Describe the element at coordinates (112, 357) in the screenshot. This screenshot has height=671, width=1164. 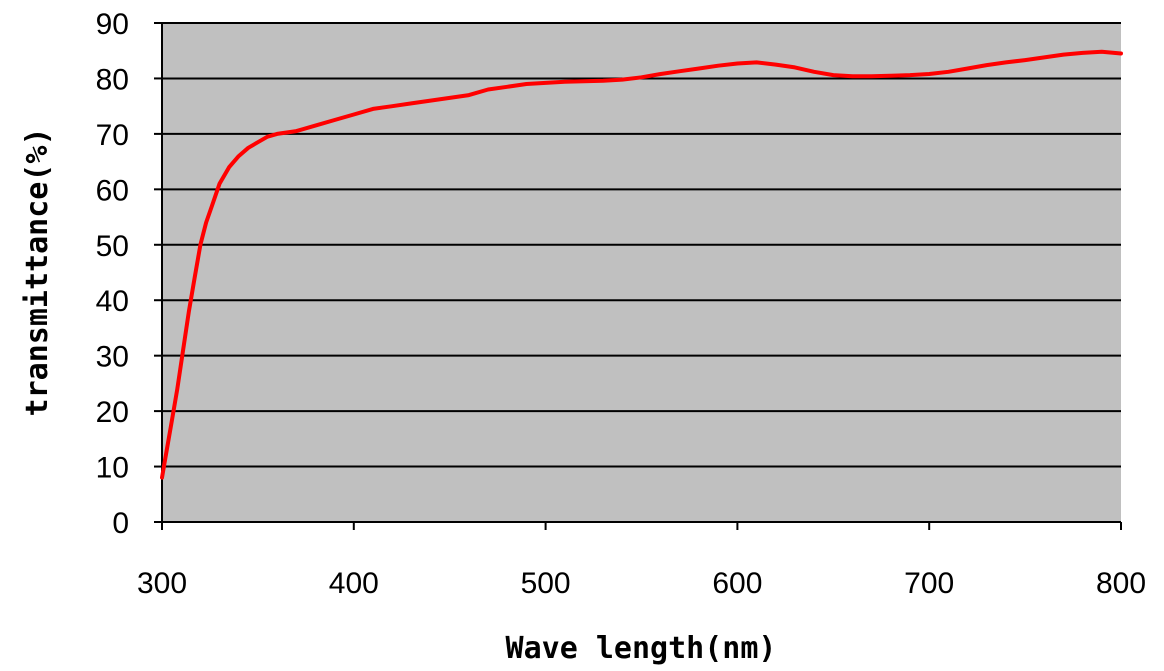
I see `y-tick-label: 30` at that location.